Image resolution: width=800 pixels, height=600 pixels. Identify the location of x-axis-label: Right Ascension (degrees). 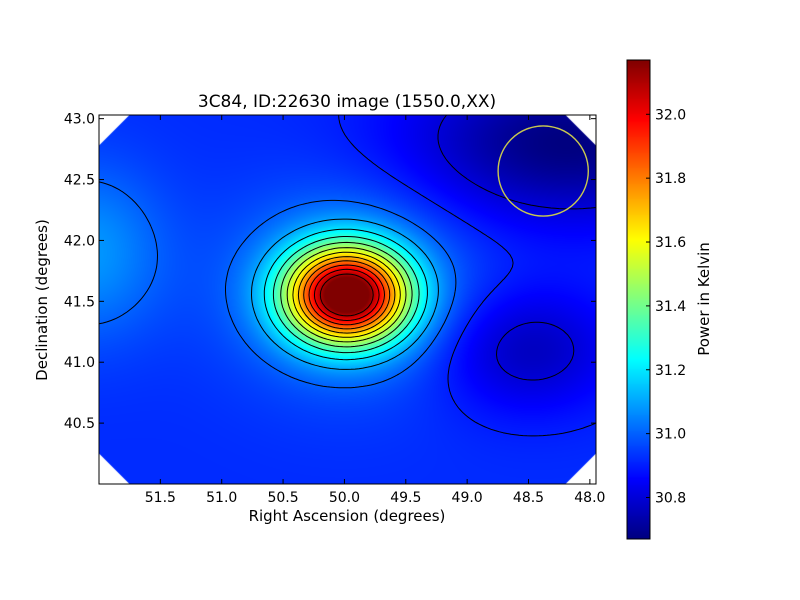
(347, 516).